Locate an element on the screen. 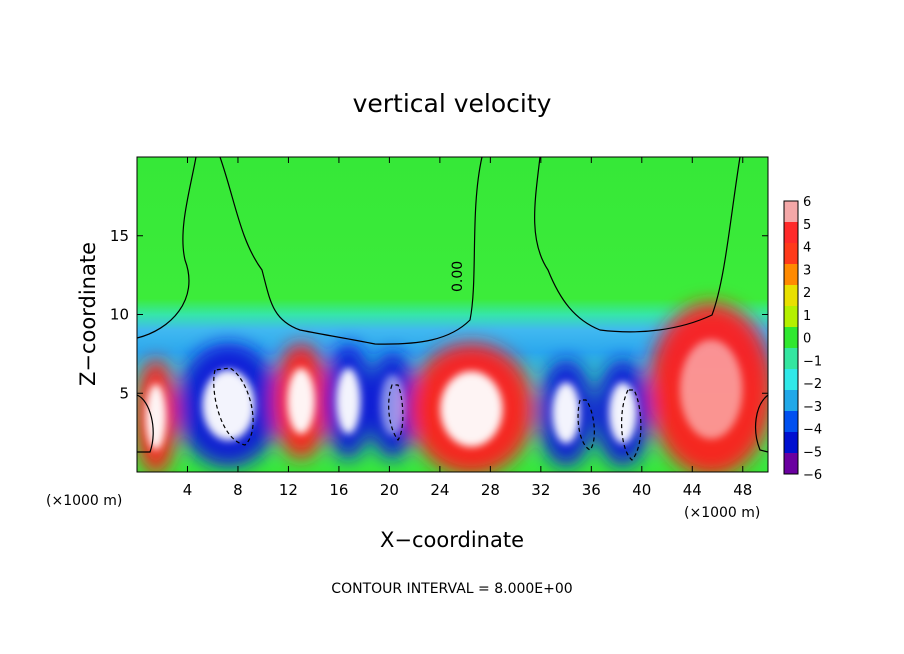 Image resolution: width=904 pixels, height=654 pixels. y-tick-label: 5 is located at coordinates (124, 393).